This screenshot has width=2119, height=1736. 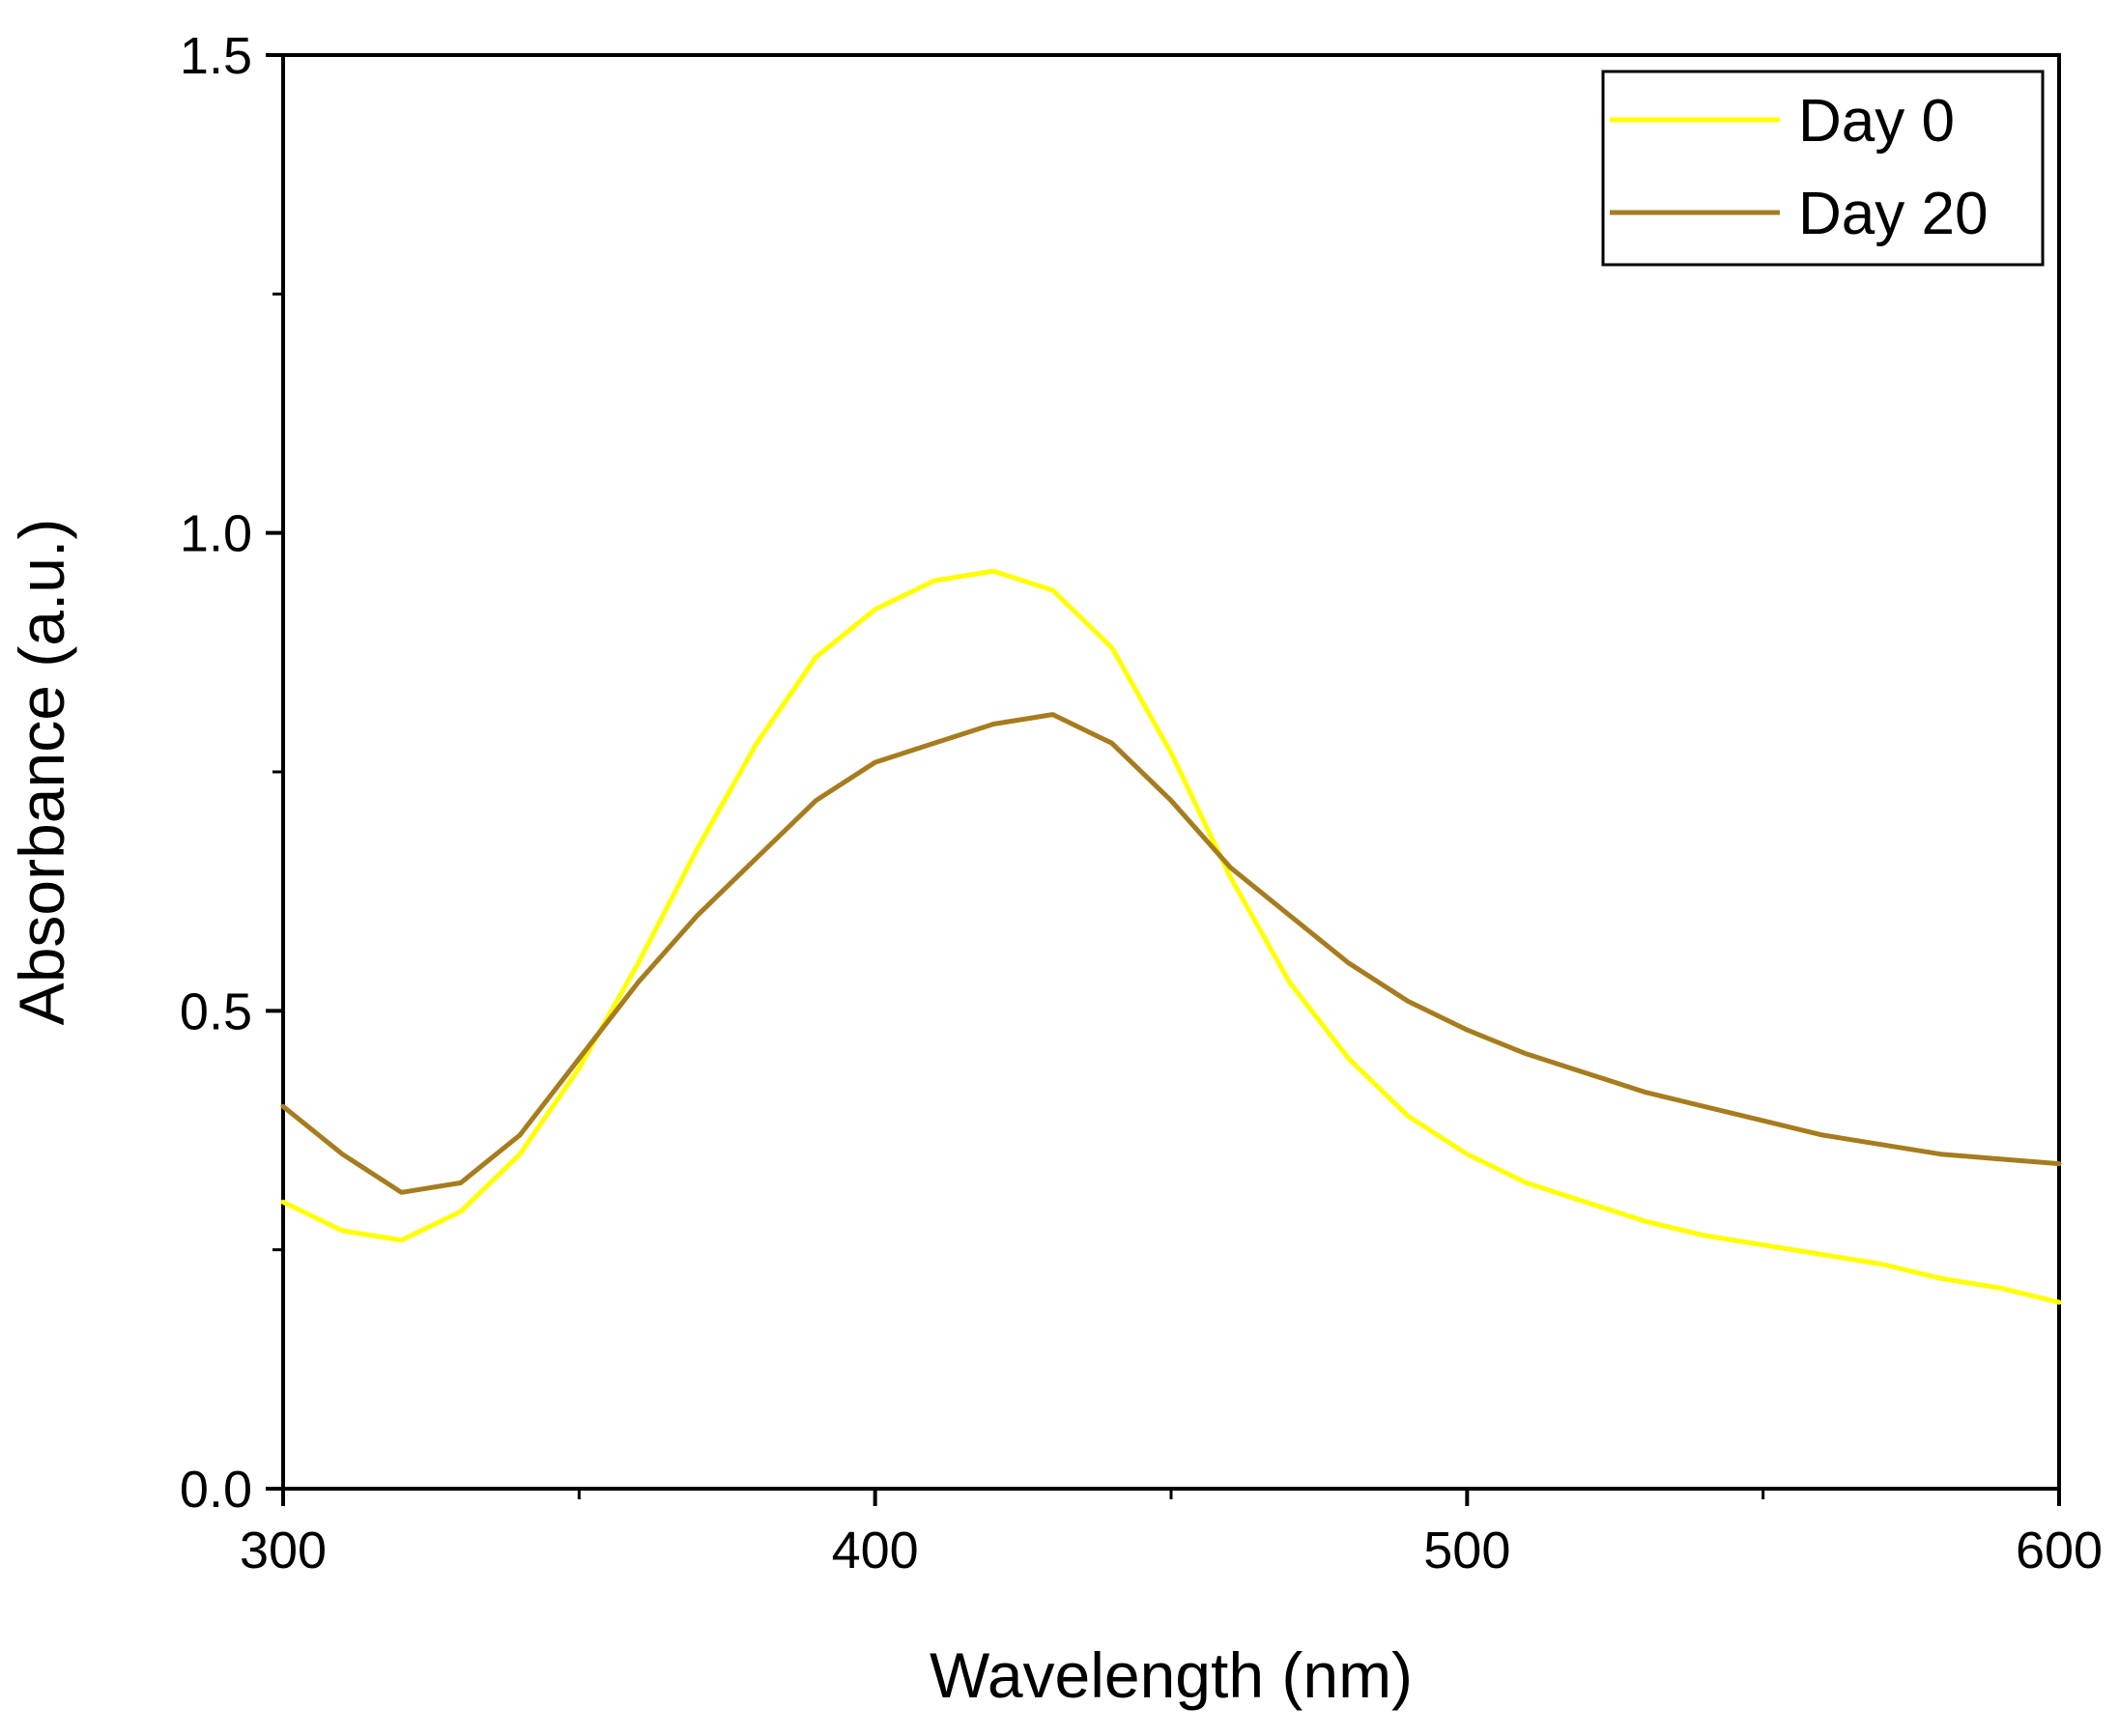 What do you see at coordinates (216, 1011) in the screenshot?
I see `y-tick-label: 0.5` at bounding box center [216, 1011].